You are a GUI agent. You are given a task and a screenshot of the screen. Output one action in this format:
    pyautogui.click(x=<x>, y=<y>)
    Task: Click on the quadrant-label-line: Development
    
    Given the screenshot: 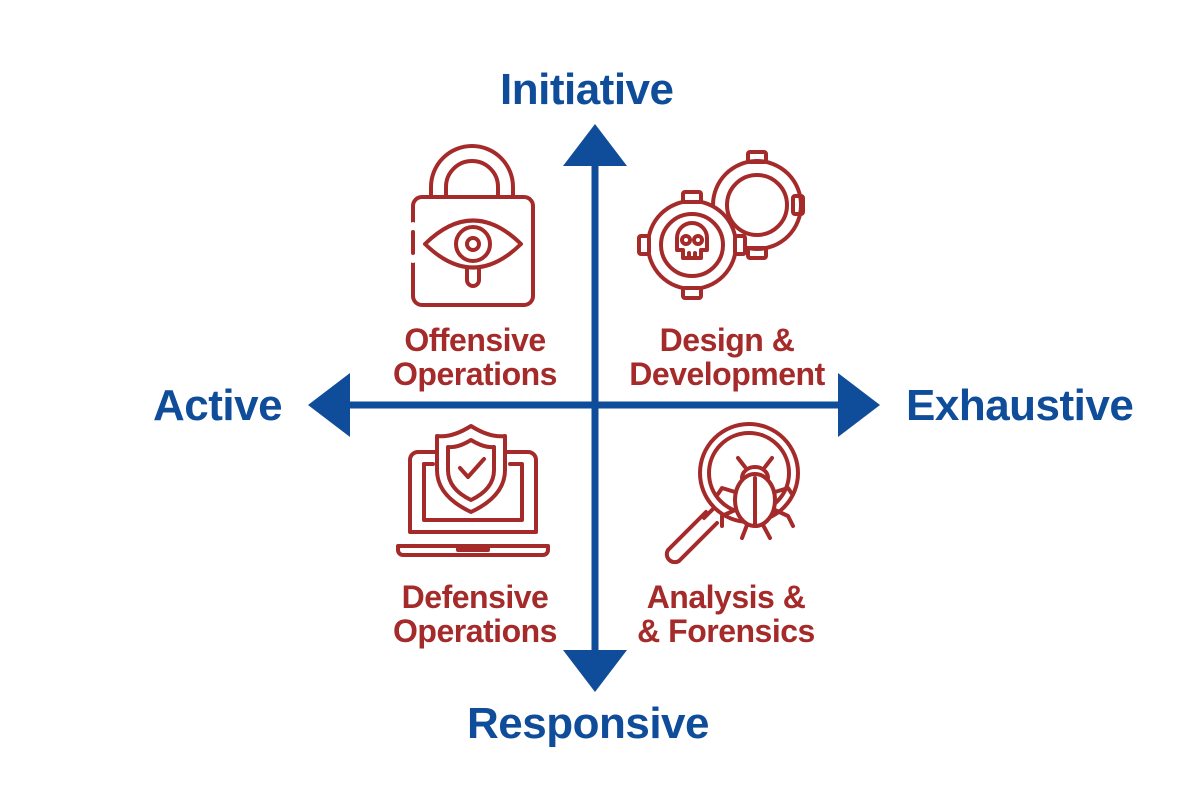 What is the action you would take?
    pyautogui.click(x=727, y=374)
    